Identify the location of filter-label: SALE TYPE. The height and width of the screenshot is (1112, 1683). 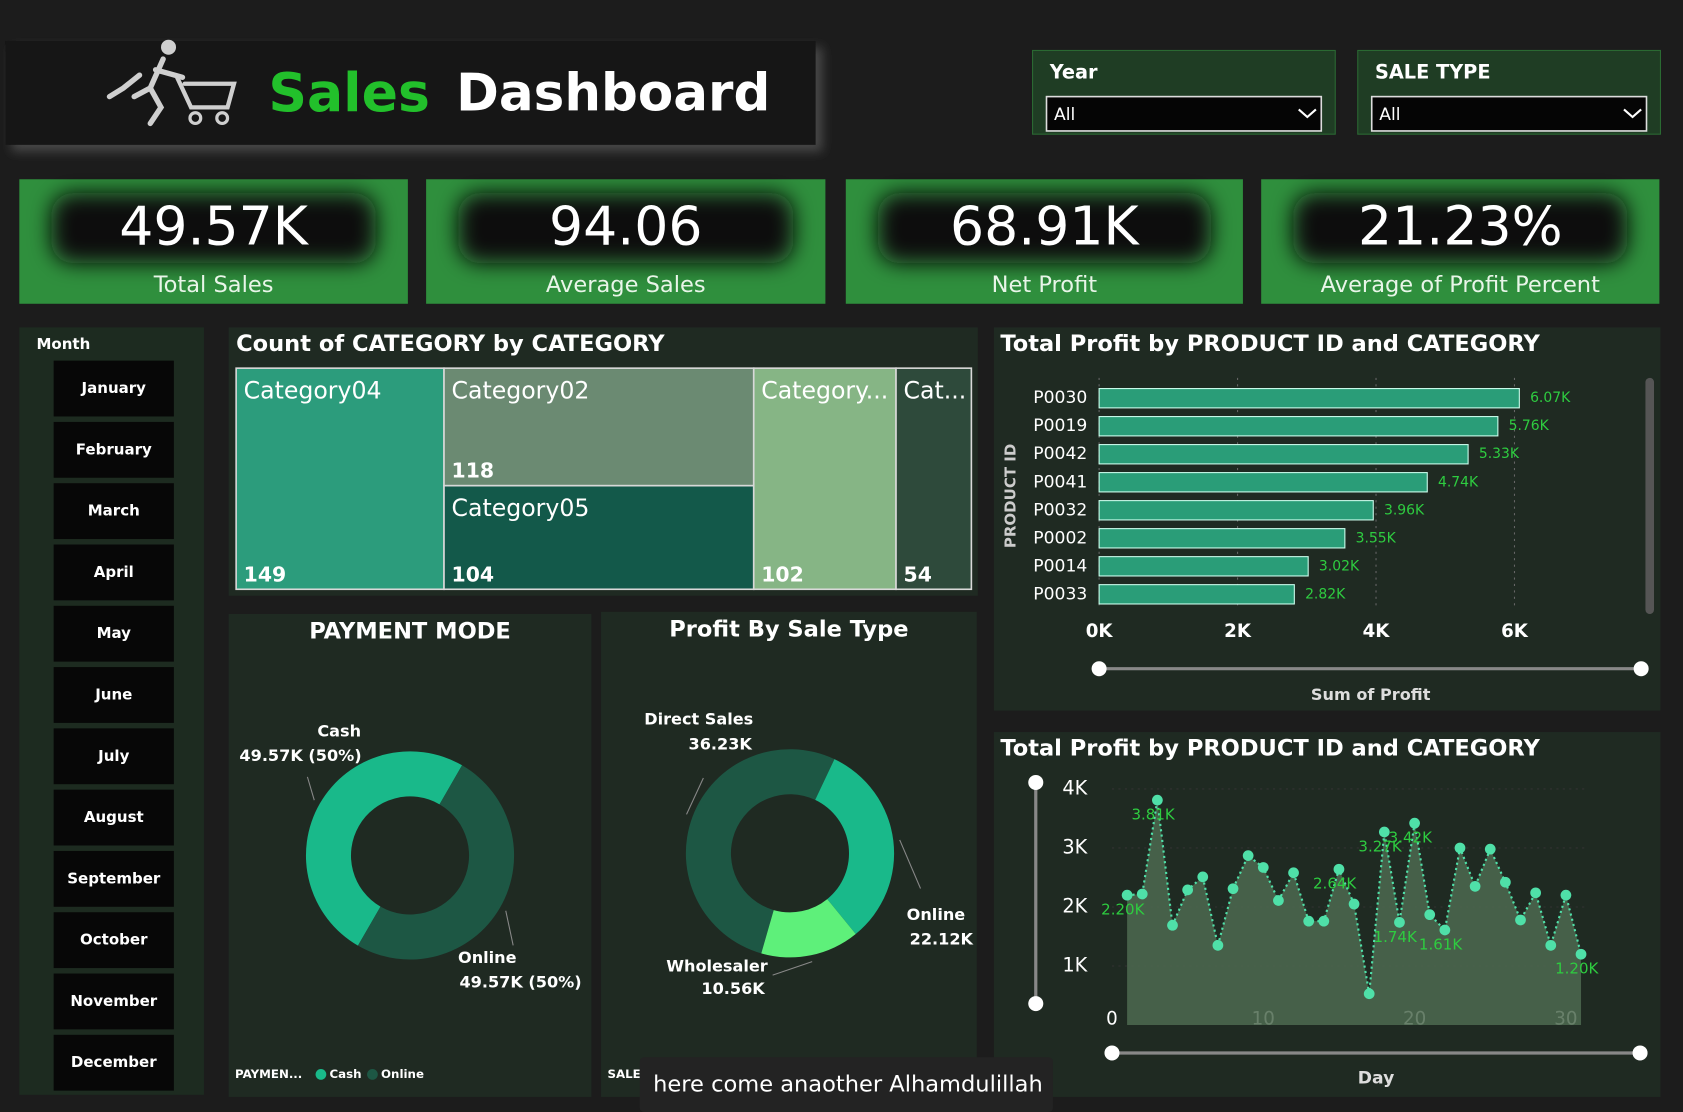
(1433, 71).